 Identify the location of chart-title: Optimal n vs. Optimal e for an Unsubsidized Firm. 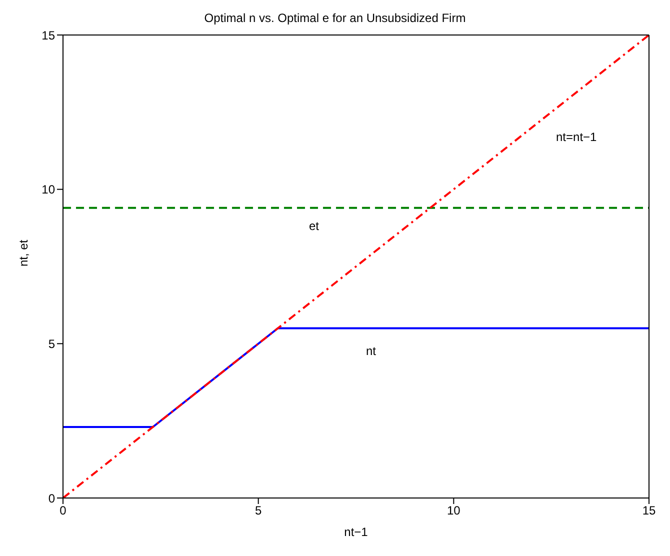
(335, 18).